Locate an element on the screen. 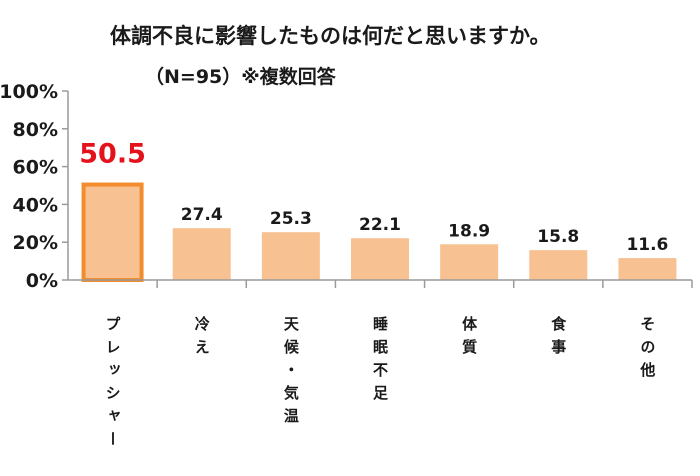 The image size is (700, 476). category-label: その他 is located at coordinates (647, 350).